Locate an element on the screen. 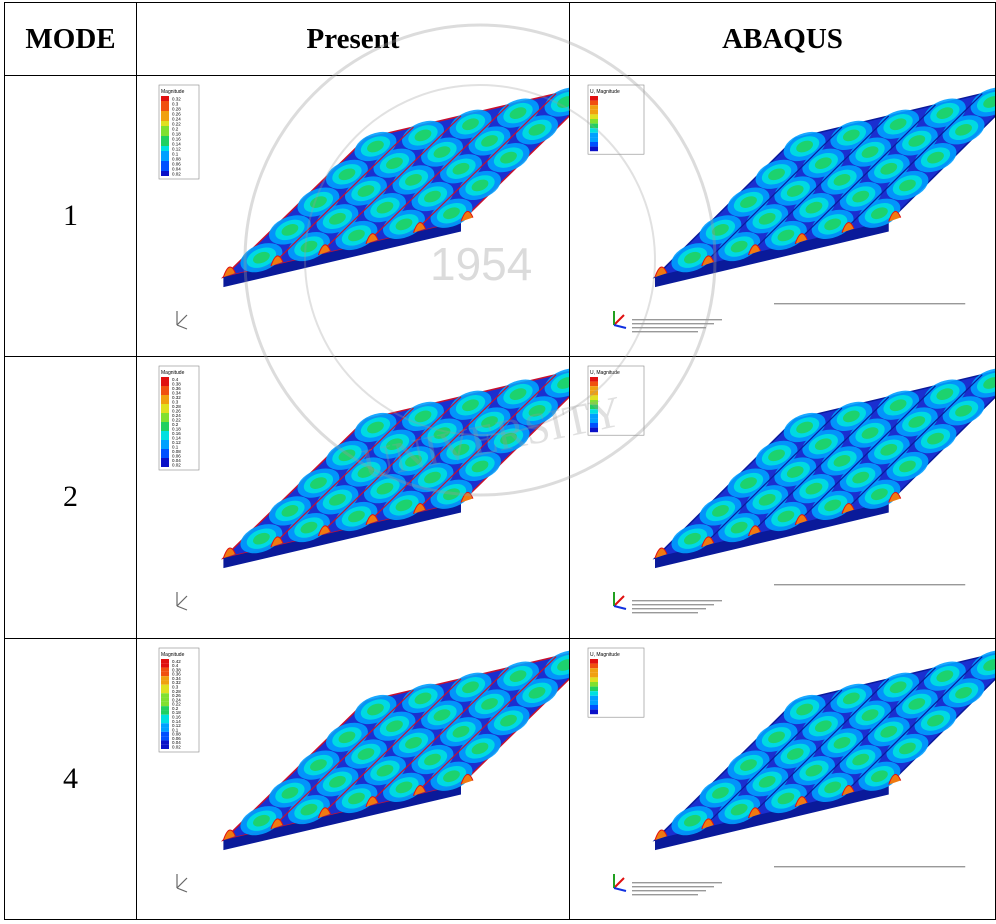  abaqus-mode2-figure: U, Magnitude is located at coordinates (782, 497).